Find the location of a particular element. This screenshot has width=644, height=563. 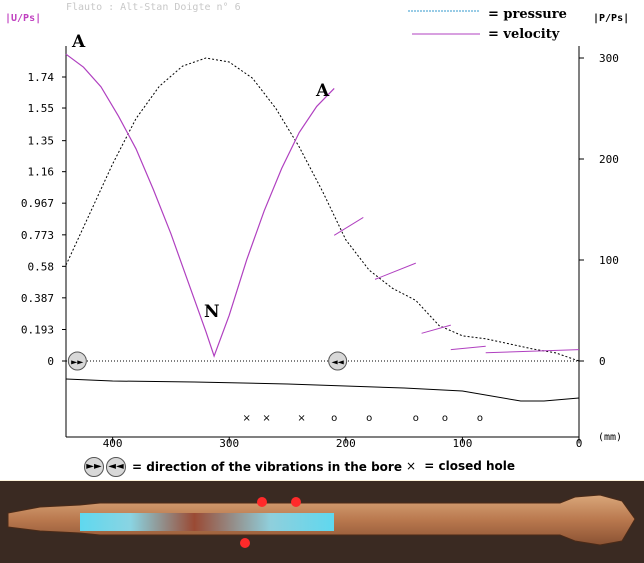

direction-marker-symbol: ◄◄ is located at coordinates (338, 362).